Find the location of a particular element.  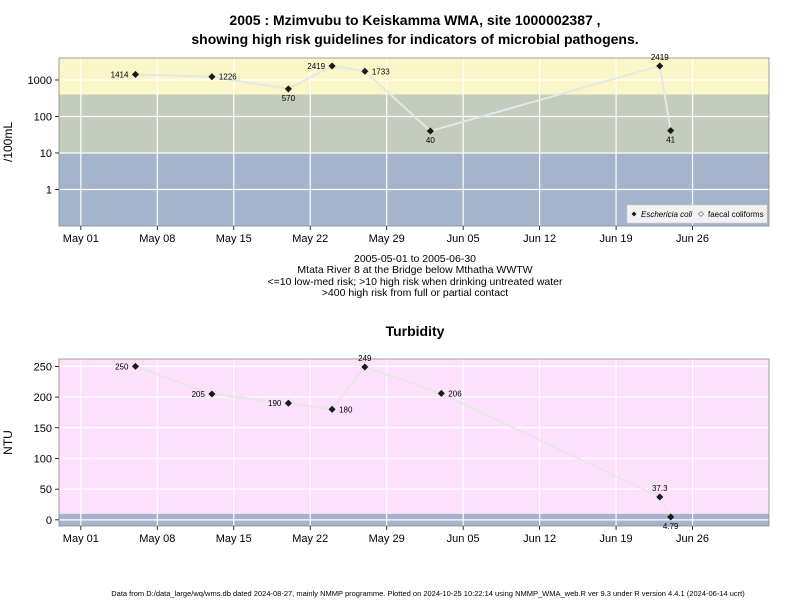

ecoli-xtick-label-6: Jun 12 is located at coordinates (539, 239).